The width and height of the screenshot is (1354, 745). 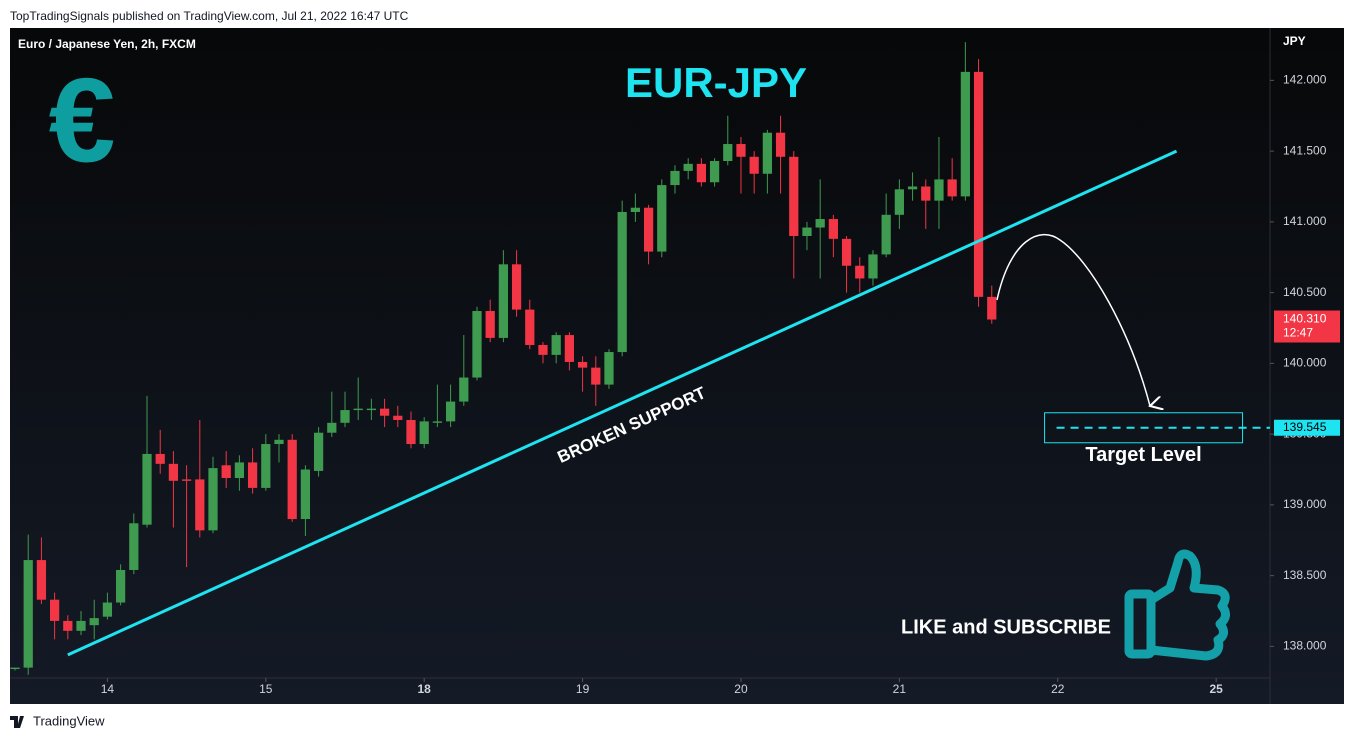 I want to click on target-tag-label: 139.545, so click(x=1305, y=427).